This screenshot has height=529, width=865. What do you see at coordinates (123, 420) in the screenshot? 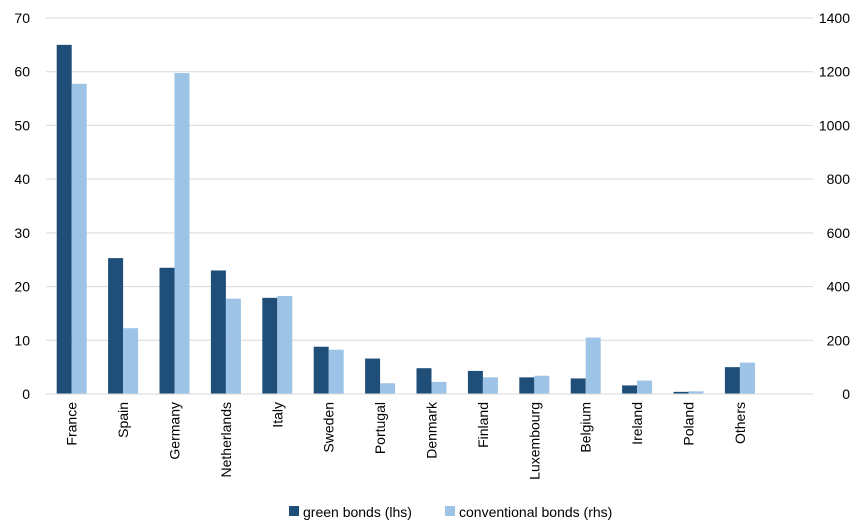
I see `x-tick-label: Spain` at bounding box center [123, 420].